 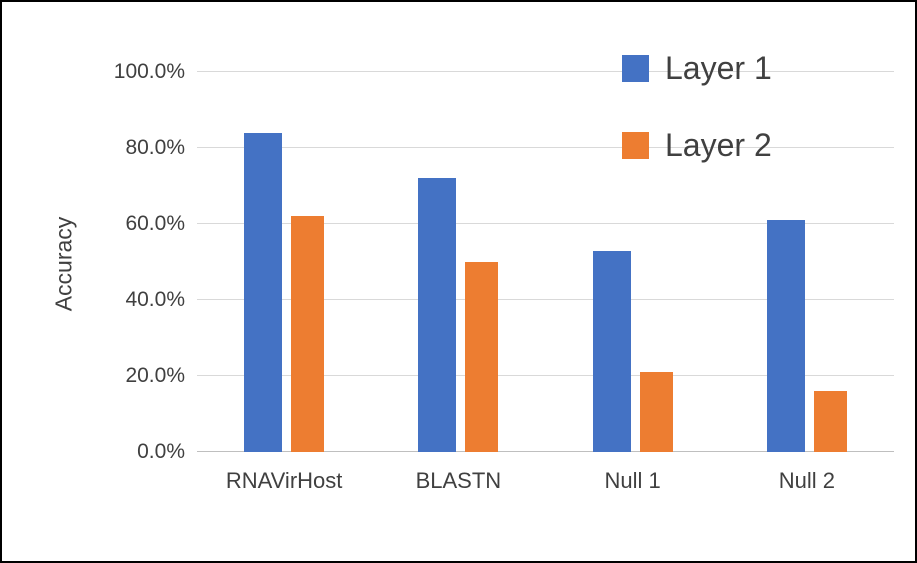 What do you see at coordinates (632, 480) in the screenshot?
I see `x-axis-label-null-1: Null 1` at bounding box center [632, 480].